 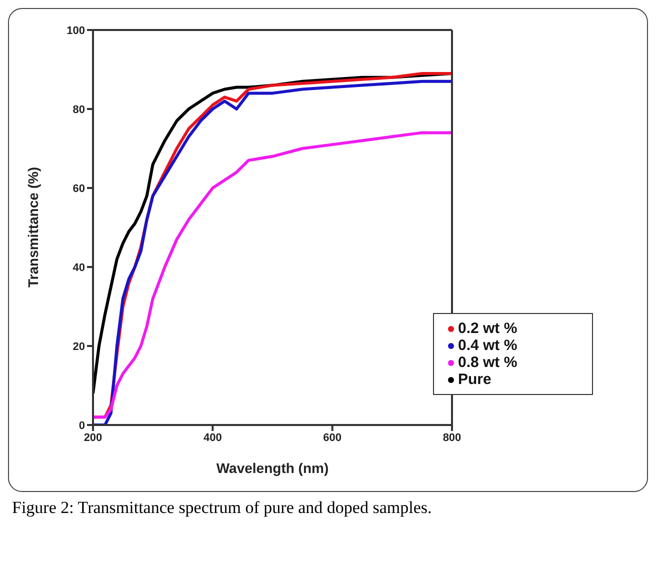 What do you see at coordinates (475, 379) in the screenshot?
I see `legend-label: Pure` at bounding box center [475, 379].